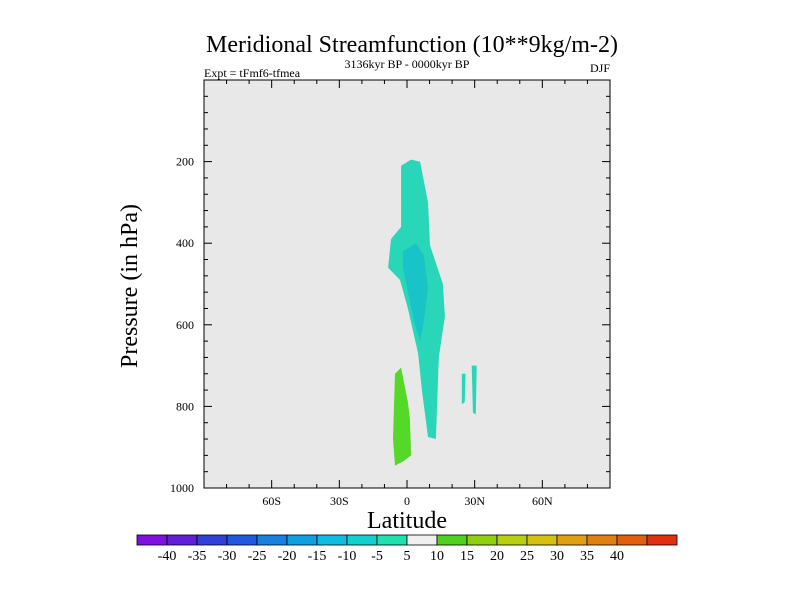 This screenshot has width=800, height=605. What do you see at coordinates (415, 292) in the screenshot?
I see `contour-region-inner-negative-core` at bounding box center [415, 292].